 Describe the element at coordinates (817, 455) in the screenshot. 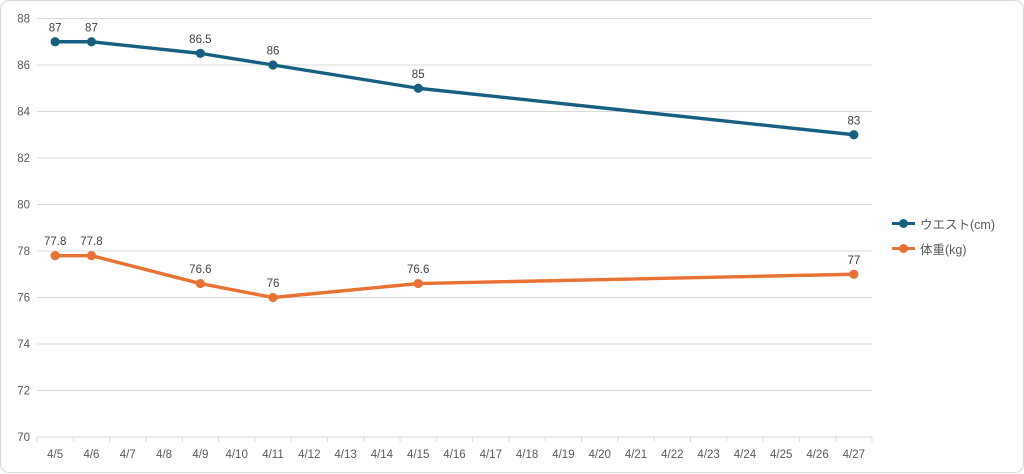

I see `x-axis-label: 4/26` at that location.